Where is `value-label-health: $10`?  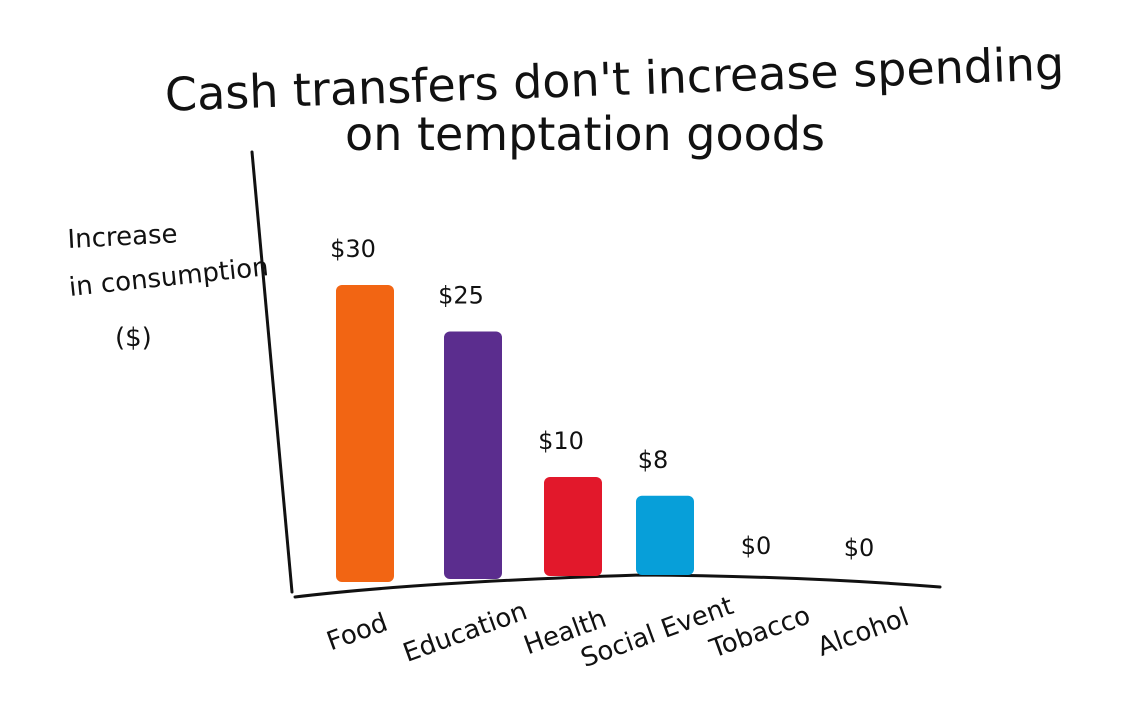 value-label-health: $10 is located at coordinates (561, 441).